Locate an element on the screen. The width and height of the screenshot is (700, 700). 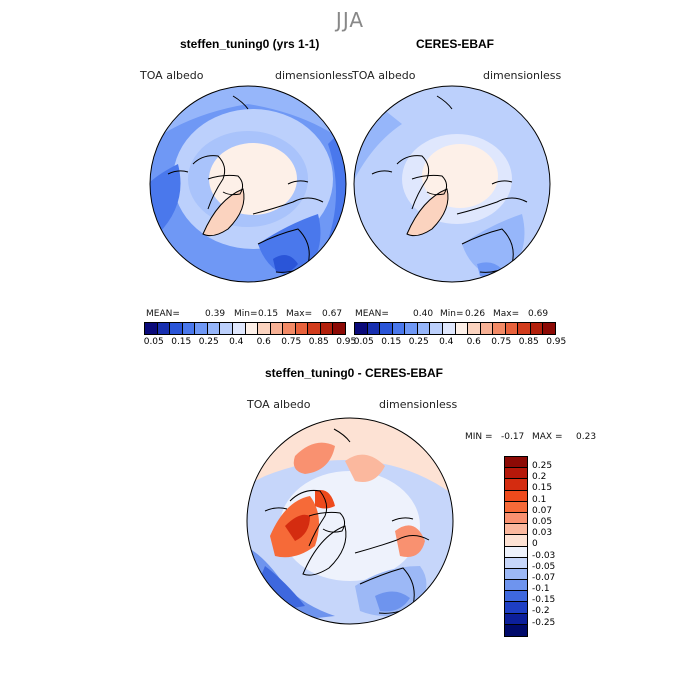
diff-colorbar is located at coordinates (516, 546).